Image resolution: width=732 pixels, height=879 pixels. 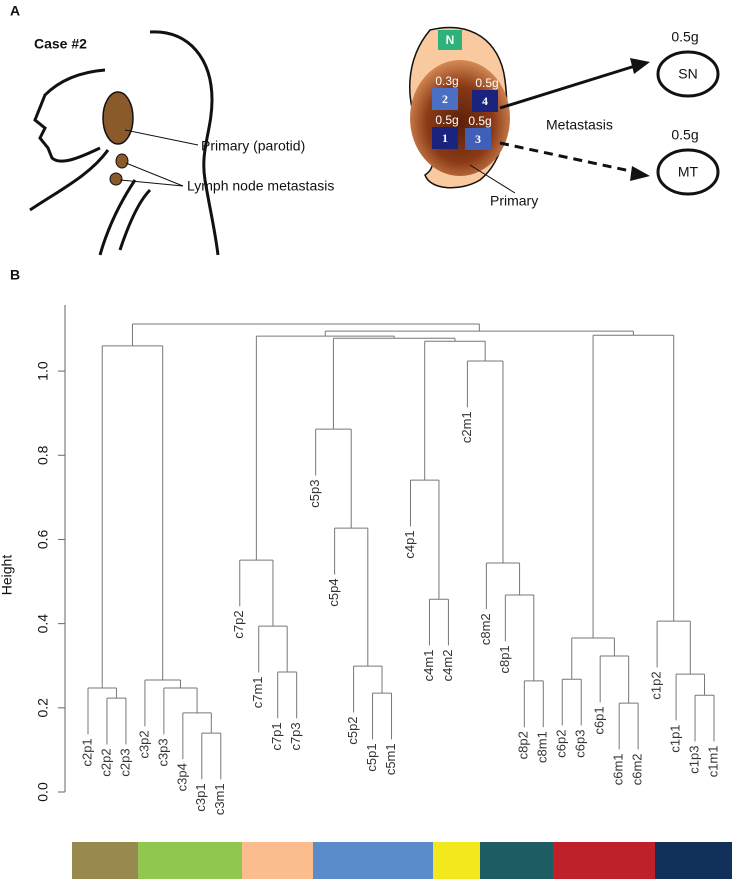 What do you see at coordinates (257, 692) in the screenshot?
I see `leaf-label: c7m1` at bounding box center [257, 692].